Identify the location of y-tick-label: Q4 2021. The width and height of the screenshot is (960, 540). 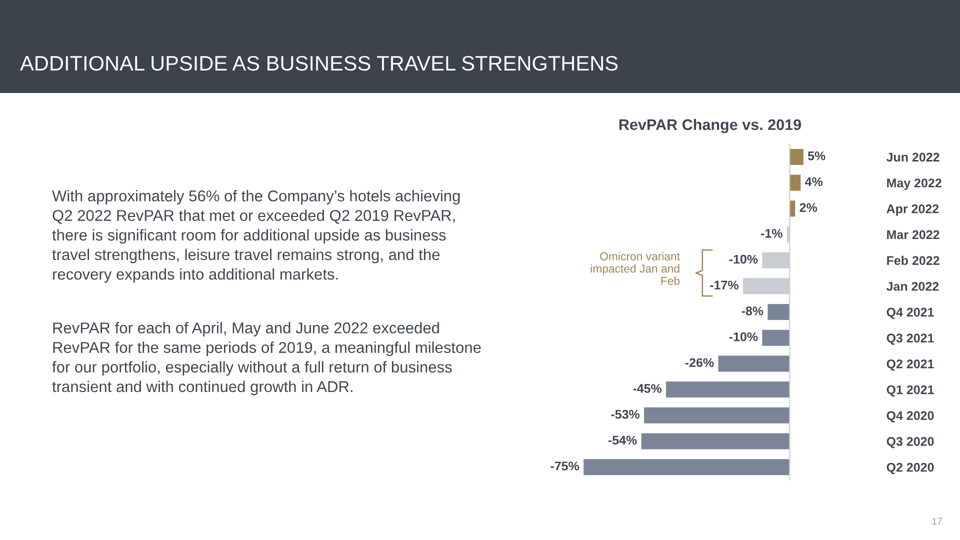
(910, 313).